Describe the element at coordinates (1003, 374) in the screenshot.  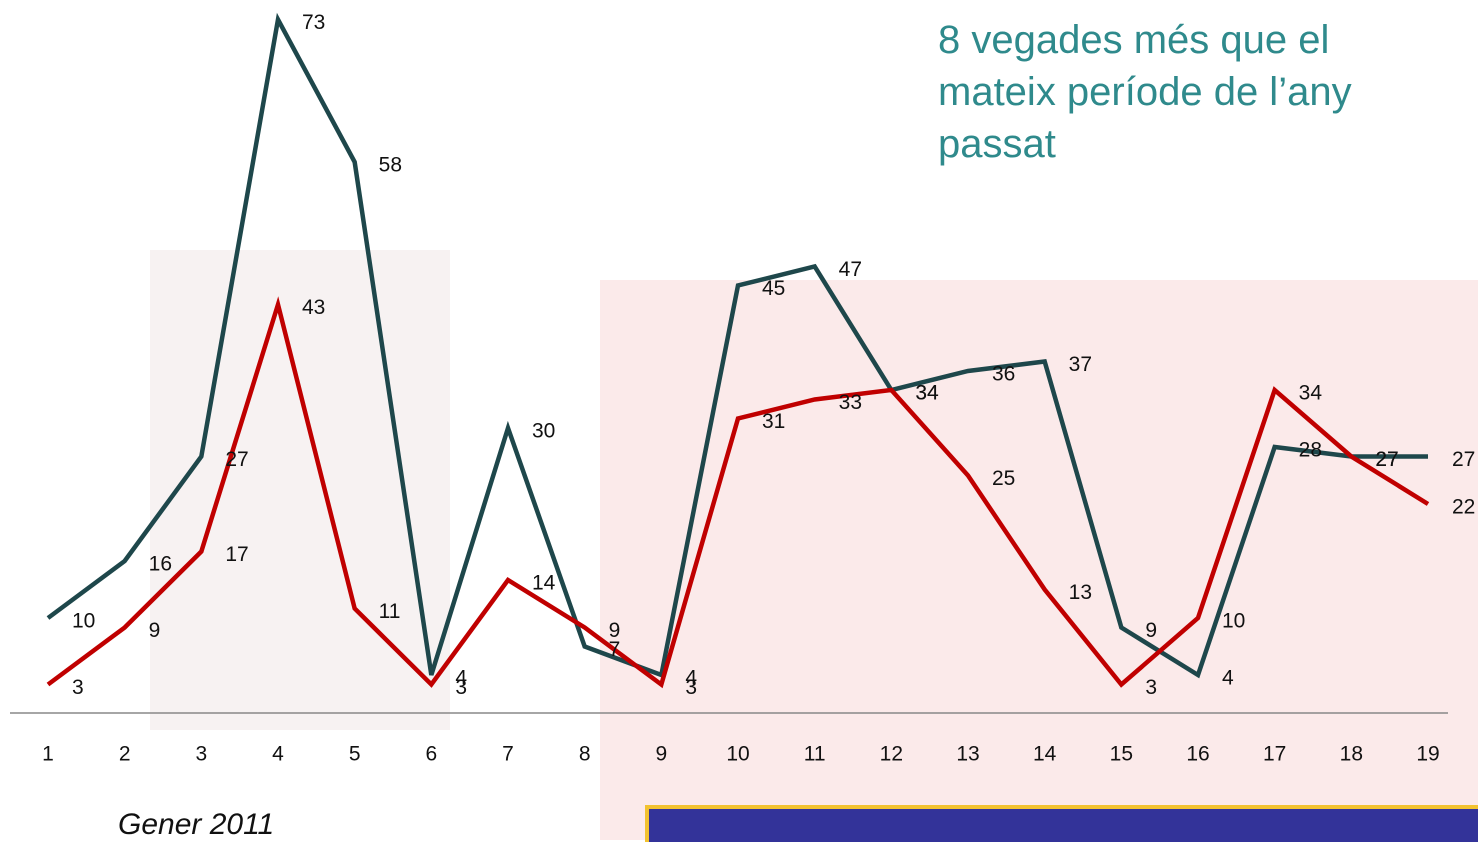
I see `data-label: 36` at that location.